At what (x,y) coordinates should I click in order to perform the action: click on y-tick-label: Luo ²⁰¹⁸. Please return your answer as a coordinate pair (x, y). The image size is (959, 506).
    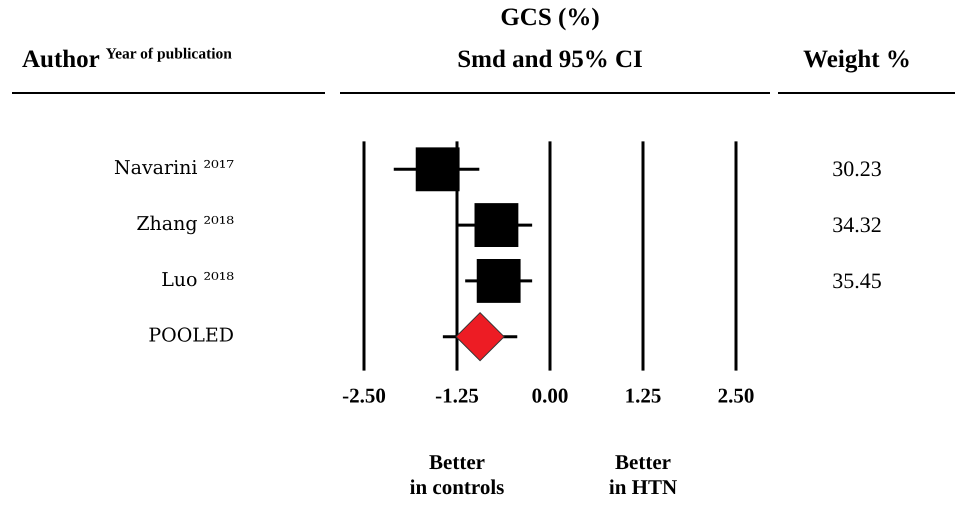
    Looking at the image, I should click on (197, 279).